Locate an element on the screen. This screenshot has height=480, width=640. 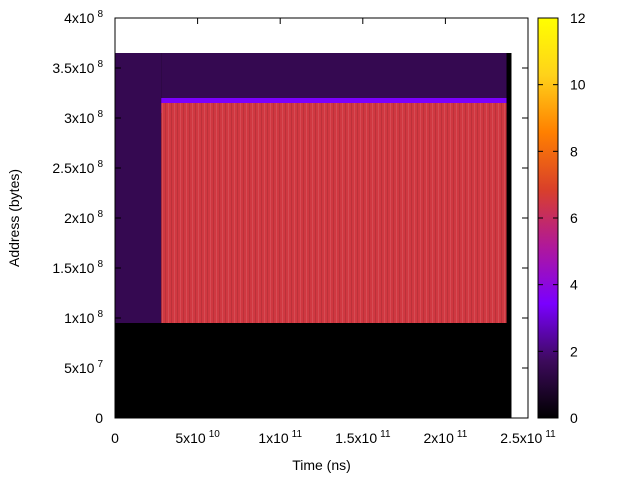
heatmap-region-upper-band is located at coordinates (334, 78).